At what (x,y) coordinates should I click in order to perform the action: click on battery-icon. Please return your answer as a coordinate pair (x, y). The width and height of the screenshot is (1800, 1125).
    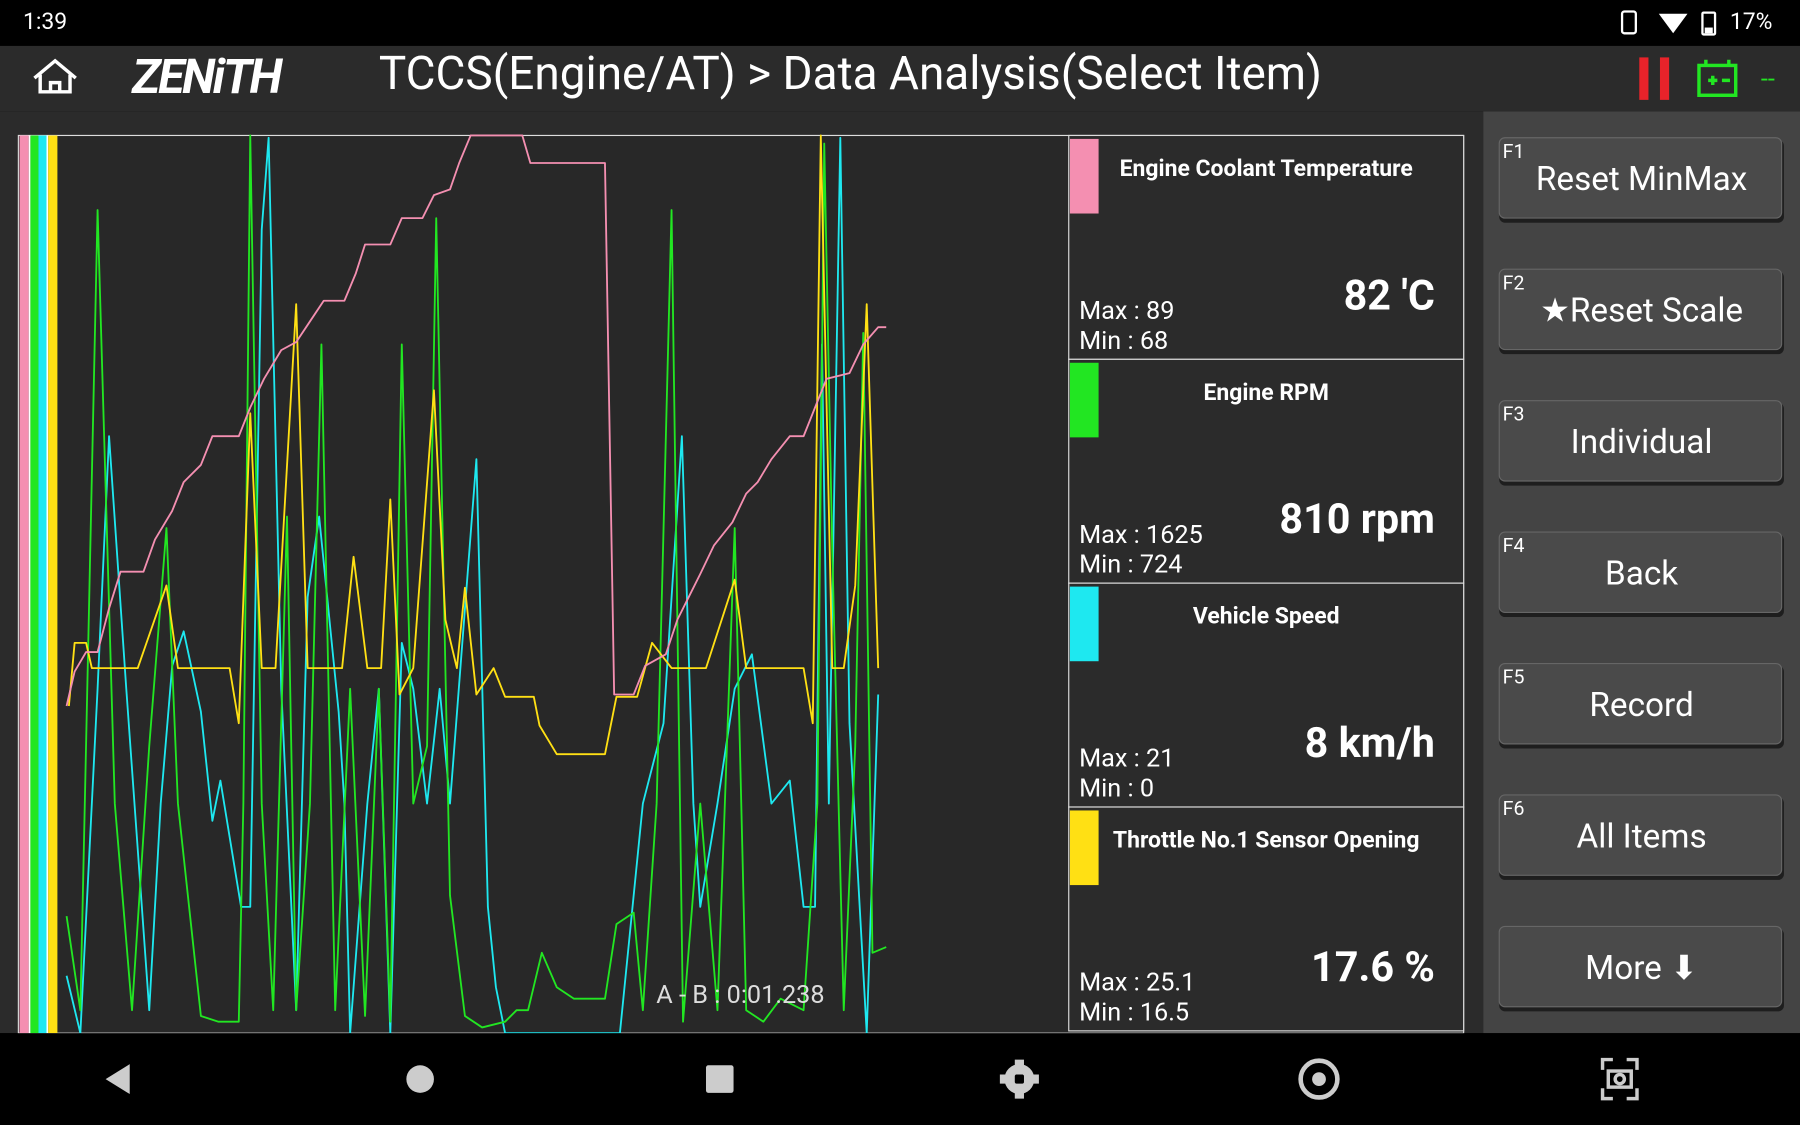
    Looking at the image, I should click on (1717, 78).